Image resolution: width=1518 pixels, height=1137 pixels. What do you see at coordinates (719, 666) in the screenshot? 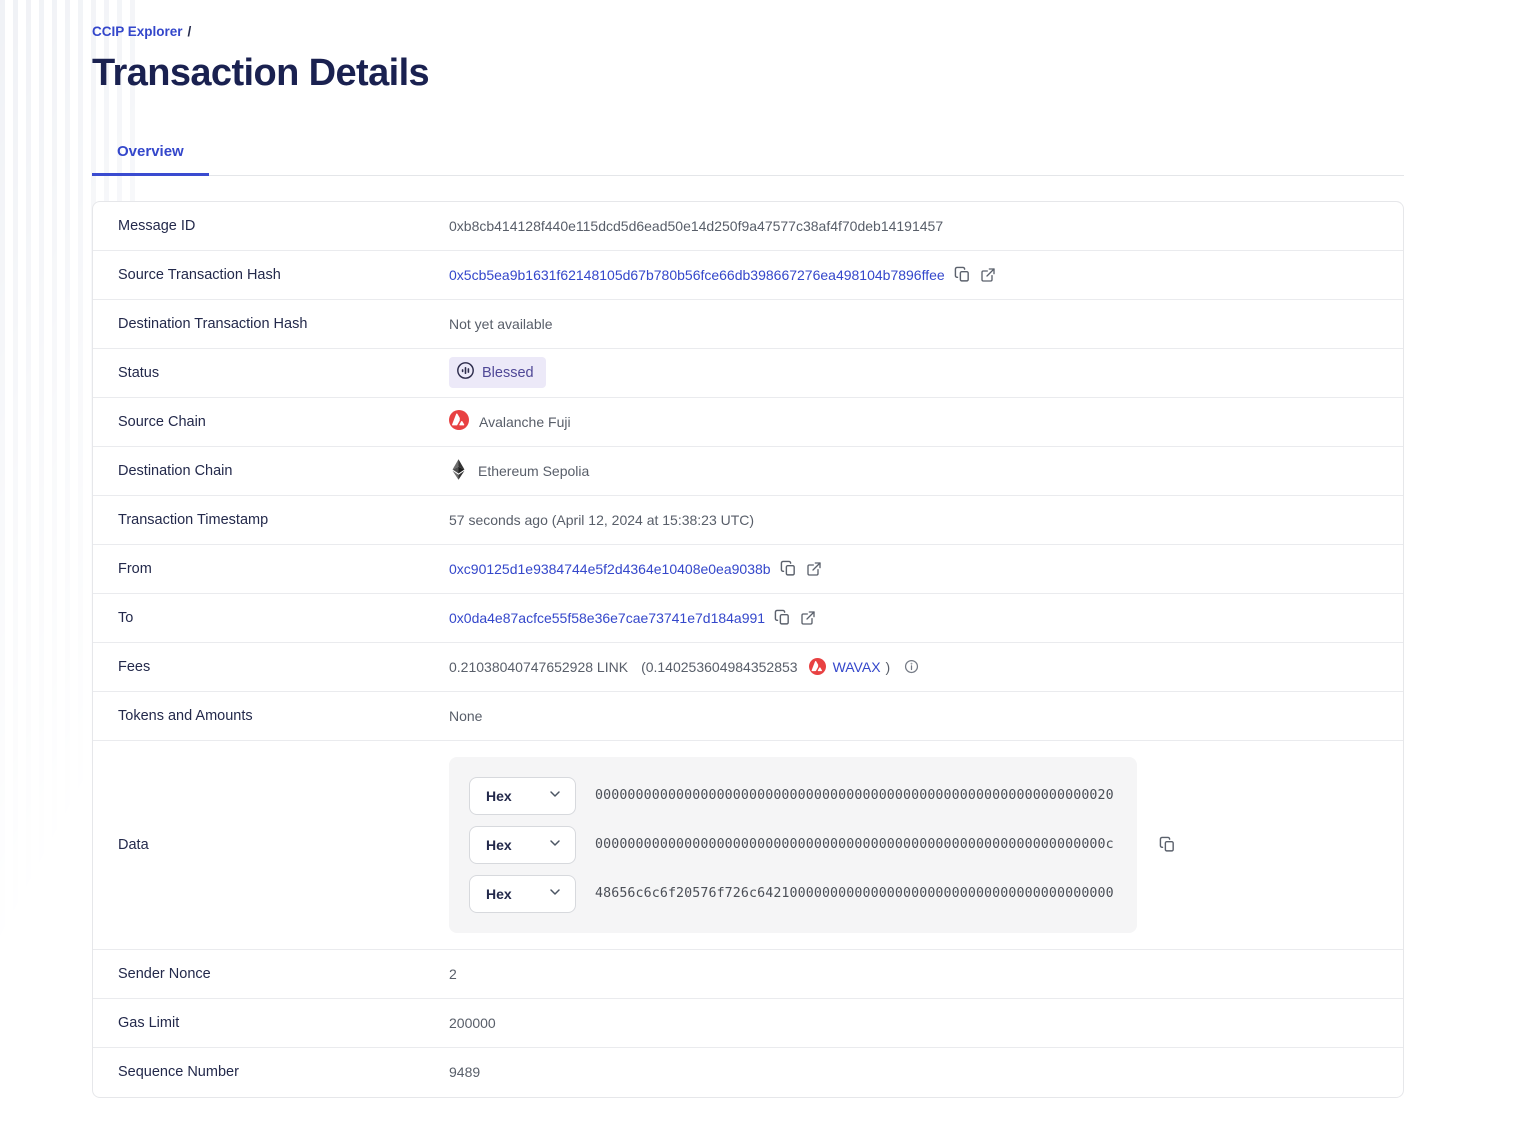
I see `fees-converted-amount: (0.140253604984352853` at bounding box center [719, 666].